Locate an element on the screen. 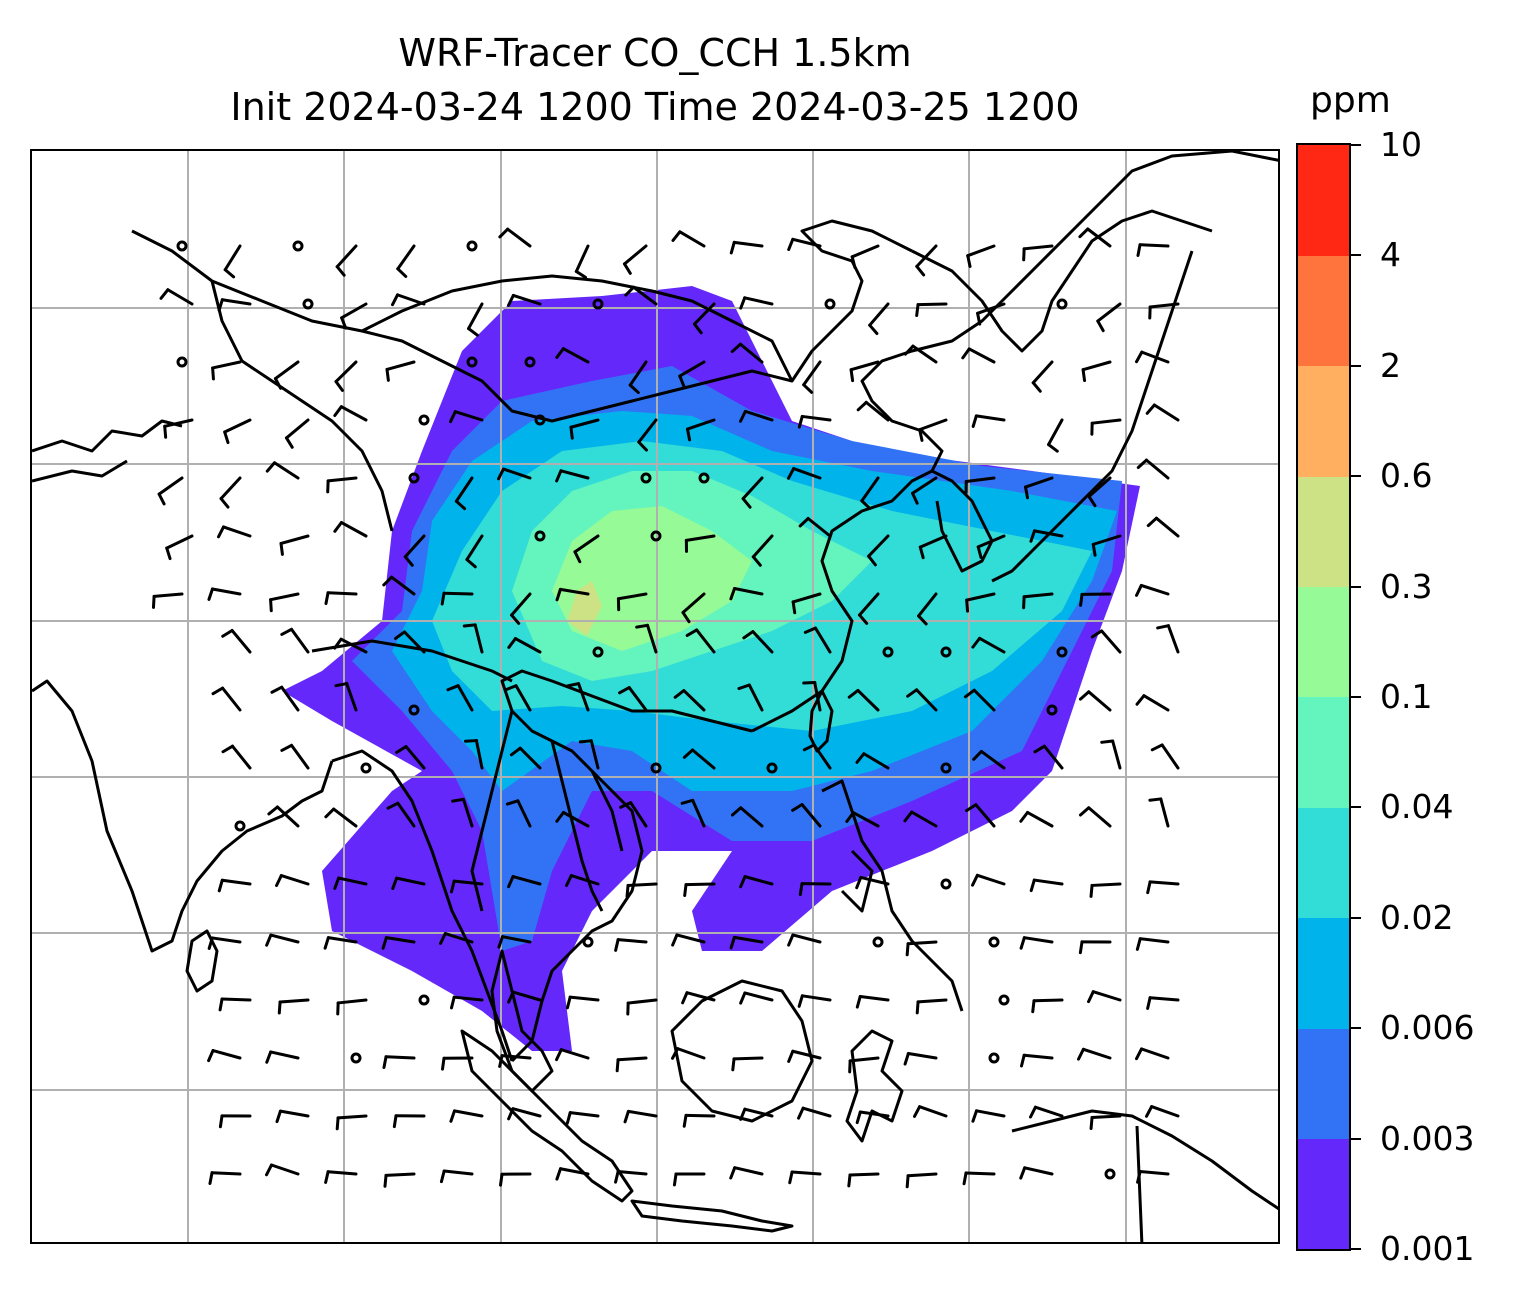 Image resolution: width=1528 pixels, height=1306 pixels. coastline-sumatra is located at coordinates (547, 1116).